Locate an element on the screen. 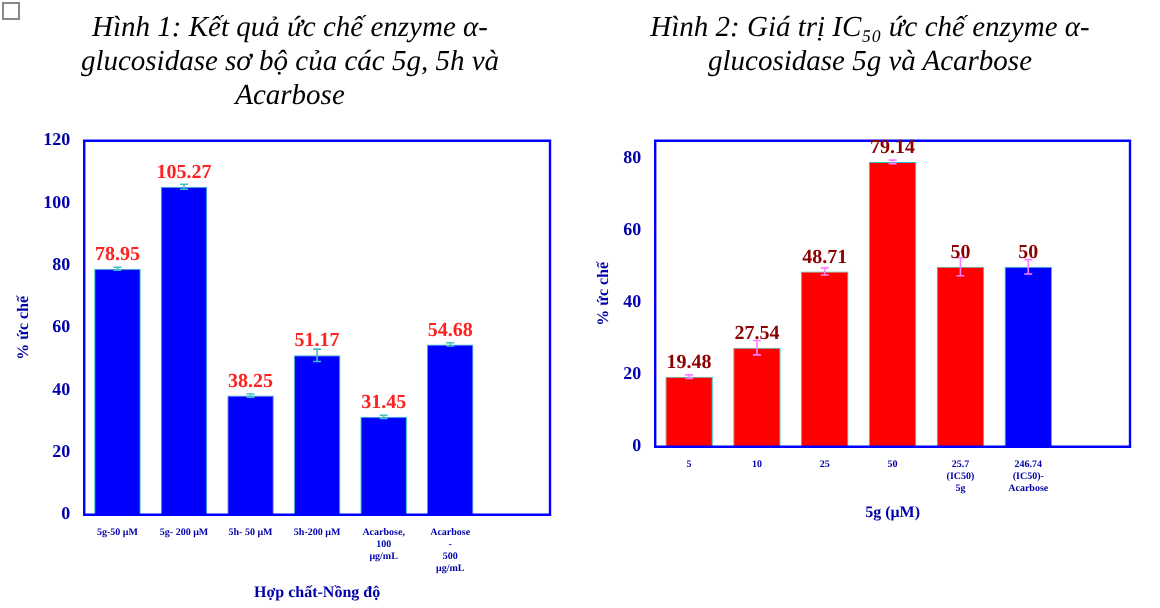 Image resolution: width=1160 pixels, height=608 pixels. data-label: 31.45 is located at coordinates (384, 402).